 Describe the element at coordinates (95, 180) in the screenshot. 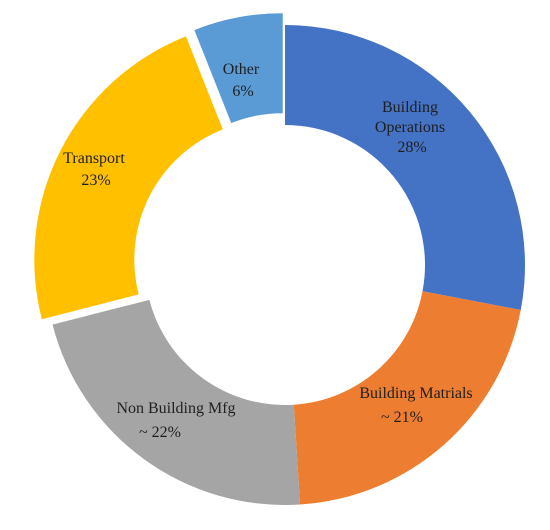

I see `slice-value-transport: 23%` at that location.